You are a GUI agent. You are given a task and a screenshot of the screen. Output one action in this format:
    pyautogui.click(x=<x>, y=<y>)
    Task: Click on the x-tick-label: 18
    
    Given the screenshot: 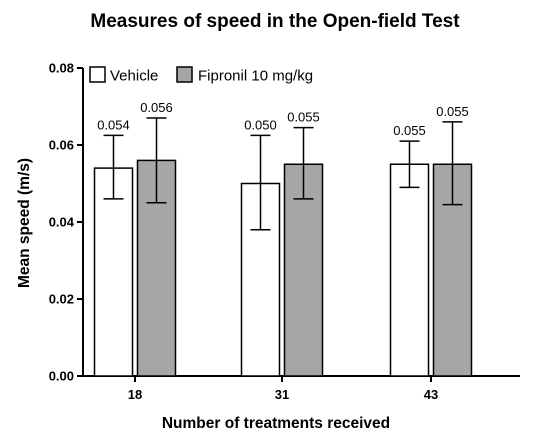 What is the action you would take?
    pyautogui.click(x=135, y=394)
    